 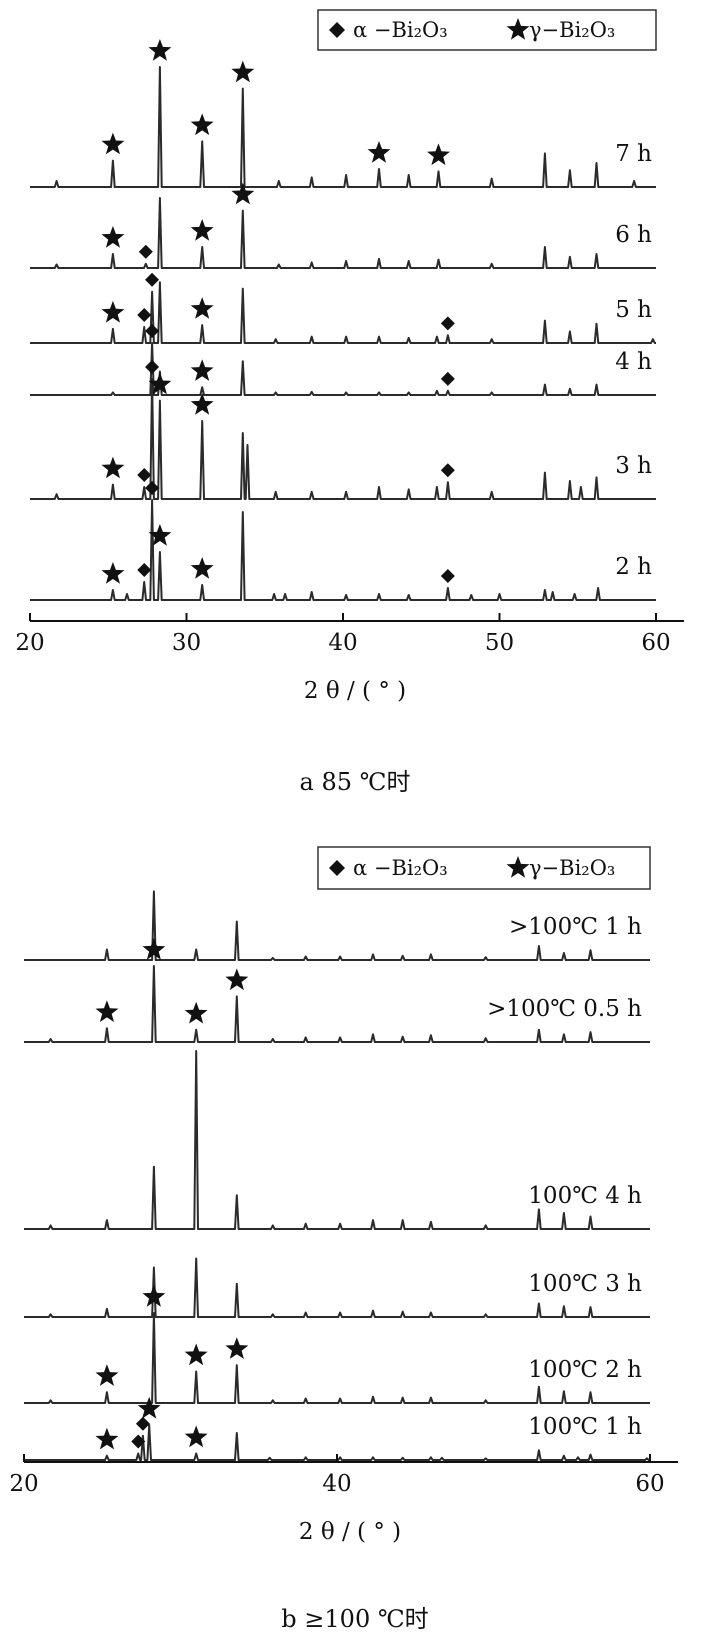 I want to click on pattern-trace: 6 h, so click(x=343, y=225).